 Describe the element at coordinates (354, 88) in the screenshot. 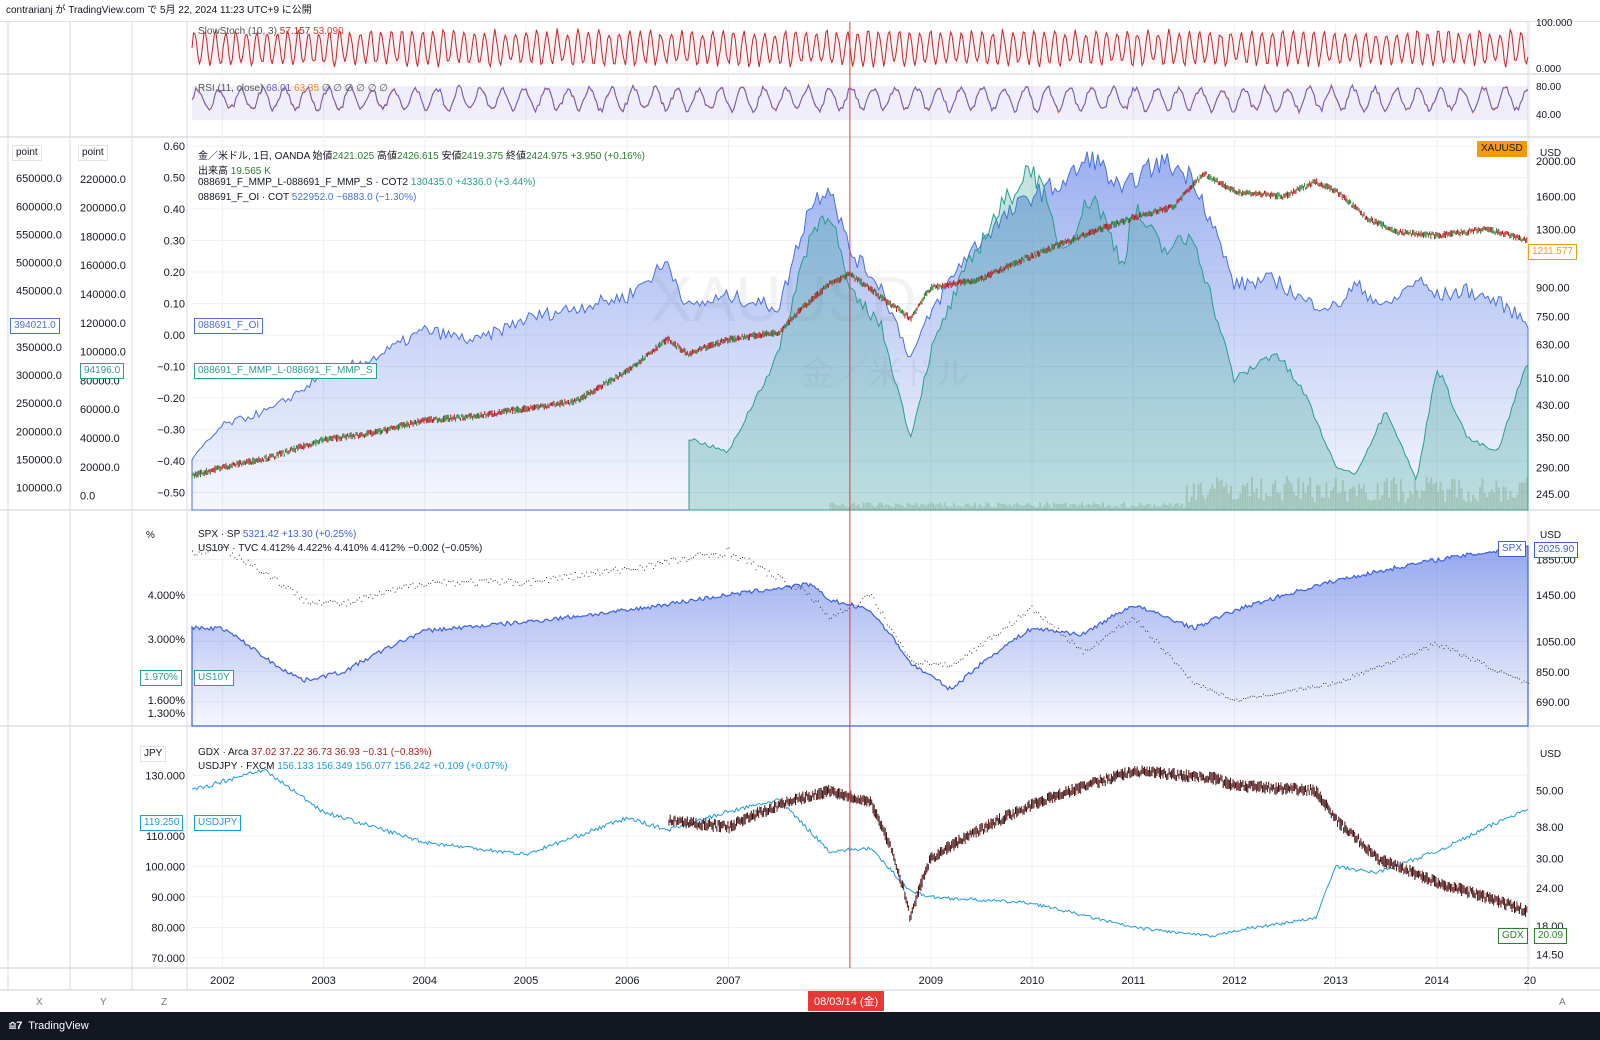

I see `rsi-legend-tail: ∅ ∅ ∅ ∅ ∅ ∅` at that location.